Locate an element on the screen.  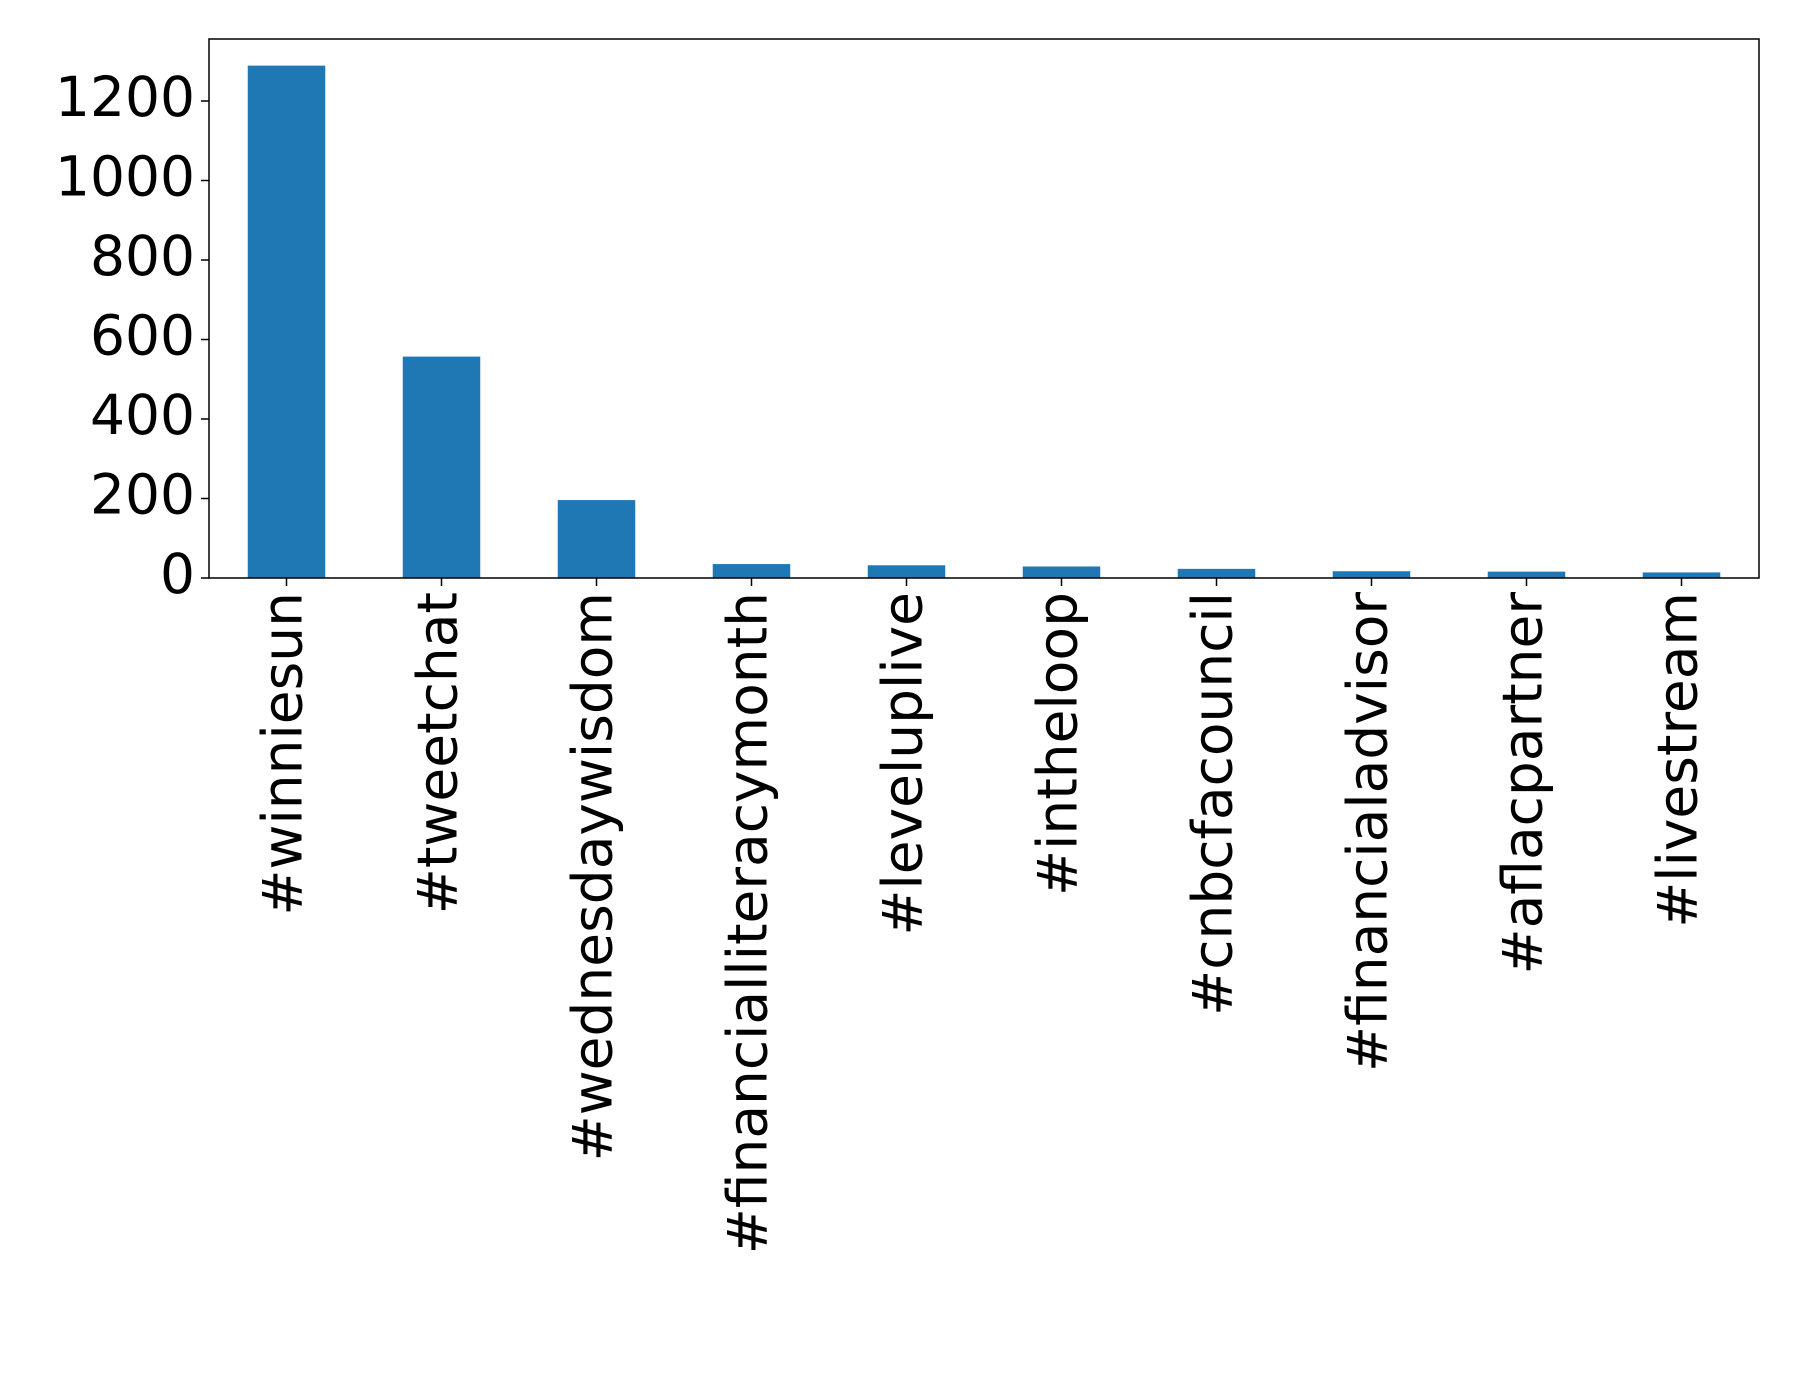
y-tick-label: 1200 is located at coordinates (125, 97).